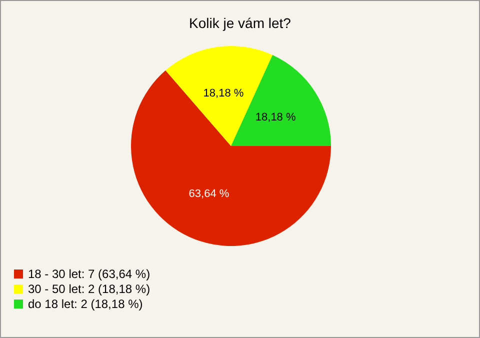 Image resolution: width=480 pixels, height=338 pixels. What do you see at coordinates (89, 289) in the screenshot?
I see `legend-label: 30 - 50 let: 2 (18,18 %)` at bounding box center [89, 289].